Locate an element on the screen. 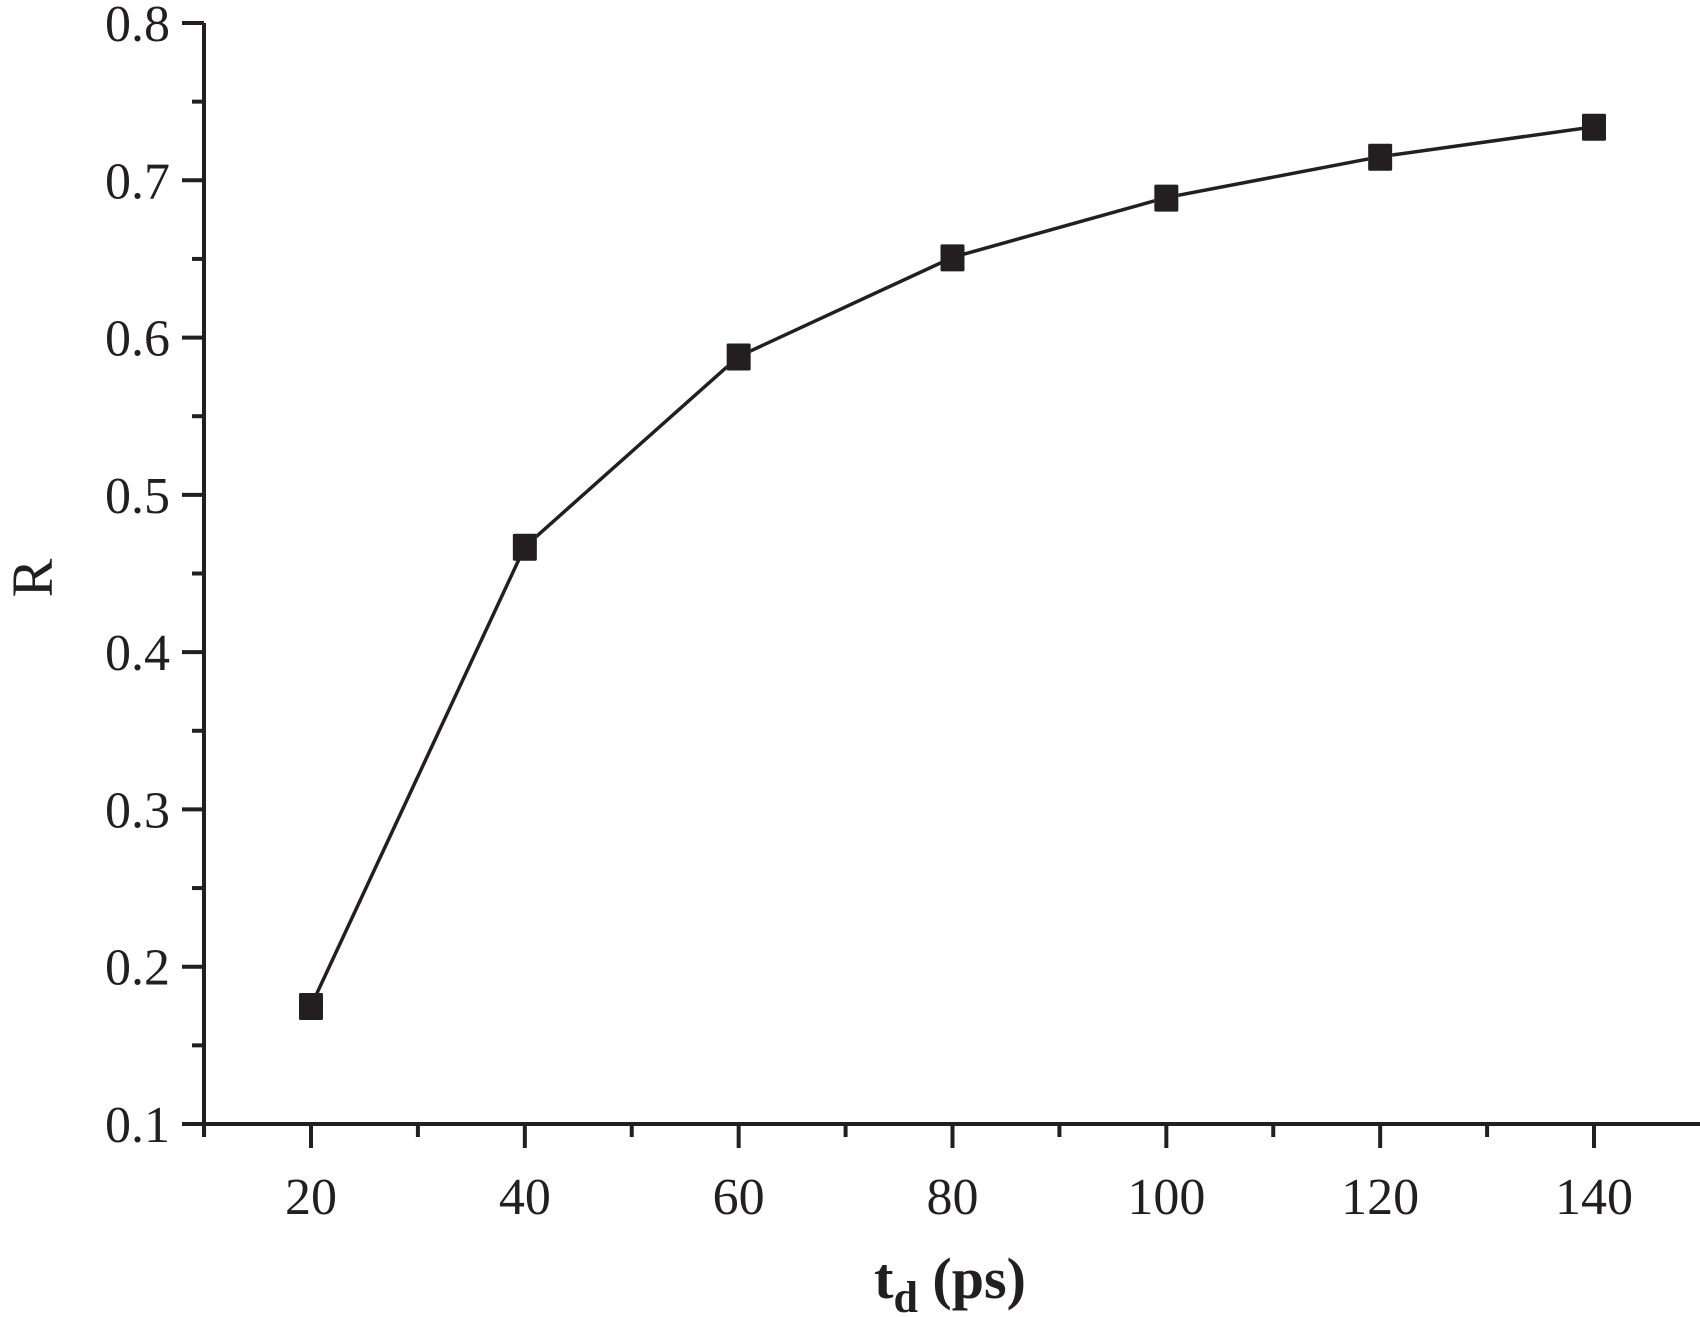 The height and width of the screenshot is (1317, 1700). x-tick-label: 100 is located at coordinates (1166, 1197).